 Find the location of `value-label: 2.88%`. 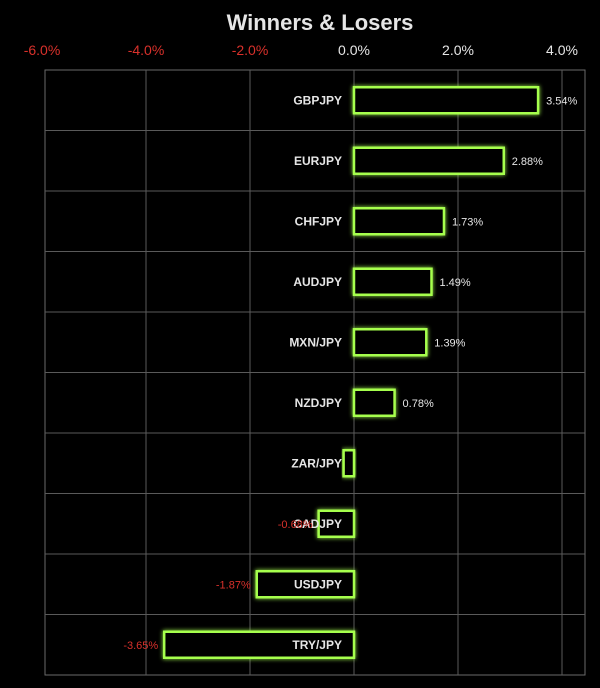

value-label: 2.88% is located at coordinates (527, 162).